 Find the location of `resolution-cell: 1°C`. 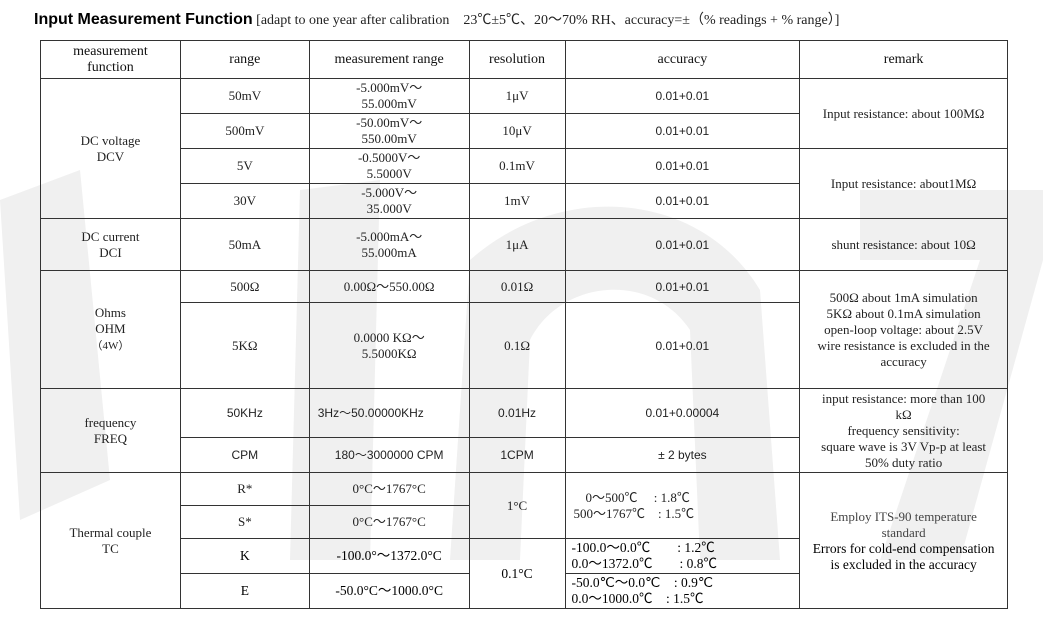

resolution-cell: 1°C is located at coordinates (517, 505).